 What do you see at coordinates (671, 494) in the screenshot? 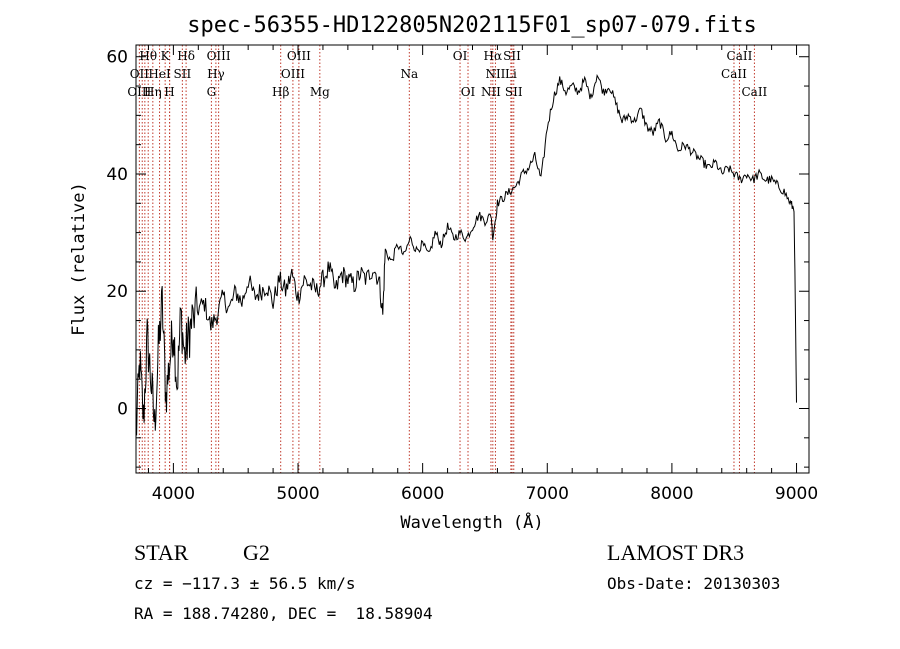
I see `x-tick-label: 8000` at bounding box center [671, 494].